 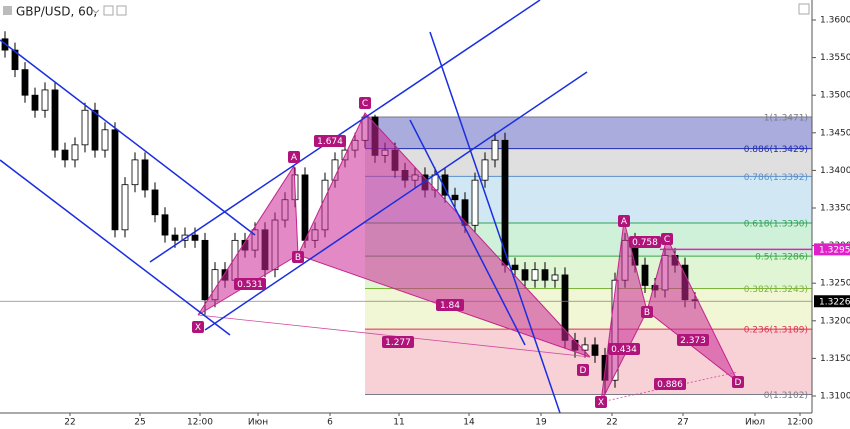 I want to click on ratio-label: 0.531, so click(x=250, y=285).